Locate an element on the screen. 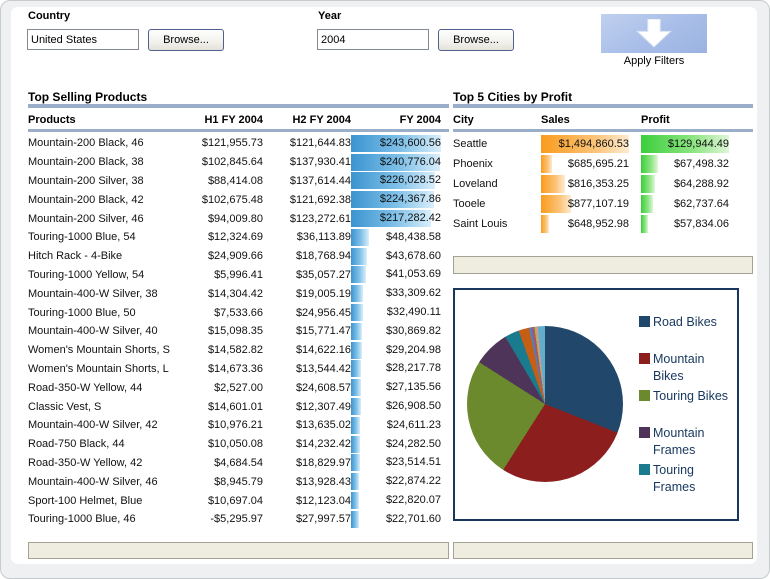 The width and height of the screenshot is (770, 579). year-label: Year is located at coordinates (330, 16).